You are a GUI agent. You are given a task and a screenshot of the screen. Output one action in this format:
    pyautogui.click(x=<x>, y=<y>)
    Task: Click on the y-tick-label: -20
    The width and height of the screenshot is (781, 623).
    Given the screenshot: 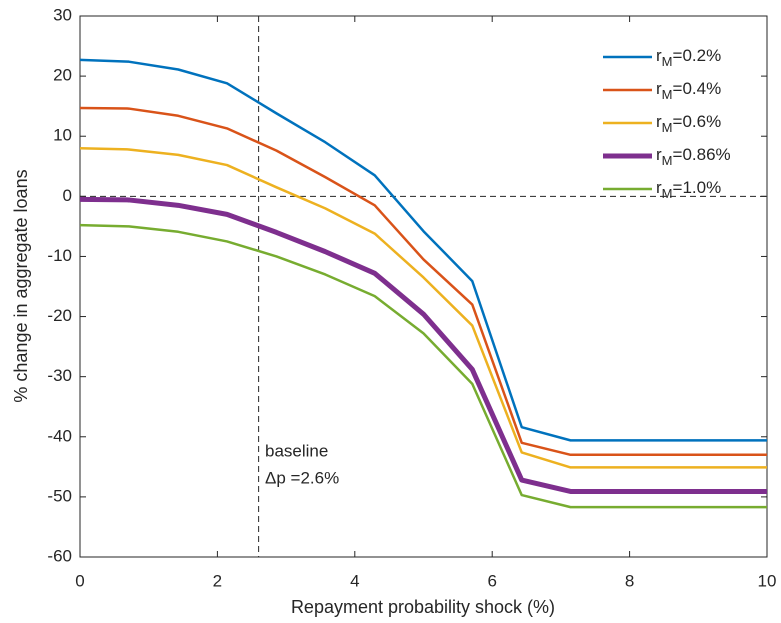 What is the action you would take?
    pyautogui.click(x=59, y=315)
    